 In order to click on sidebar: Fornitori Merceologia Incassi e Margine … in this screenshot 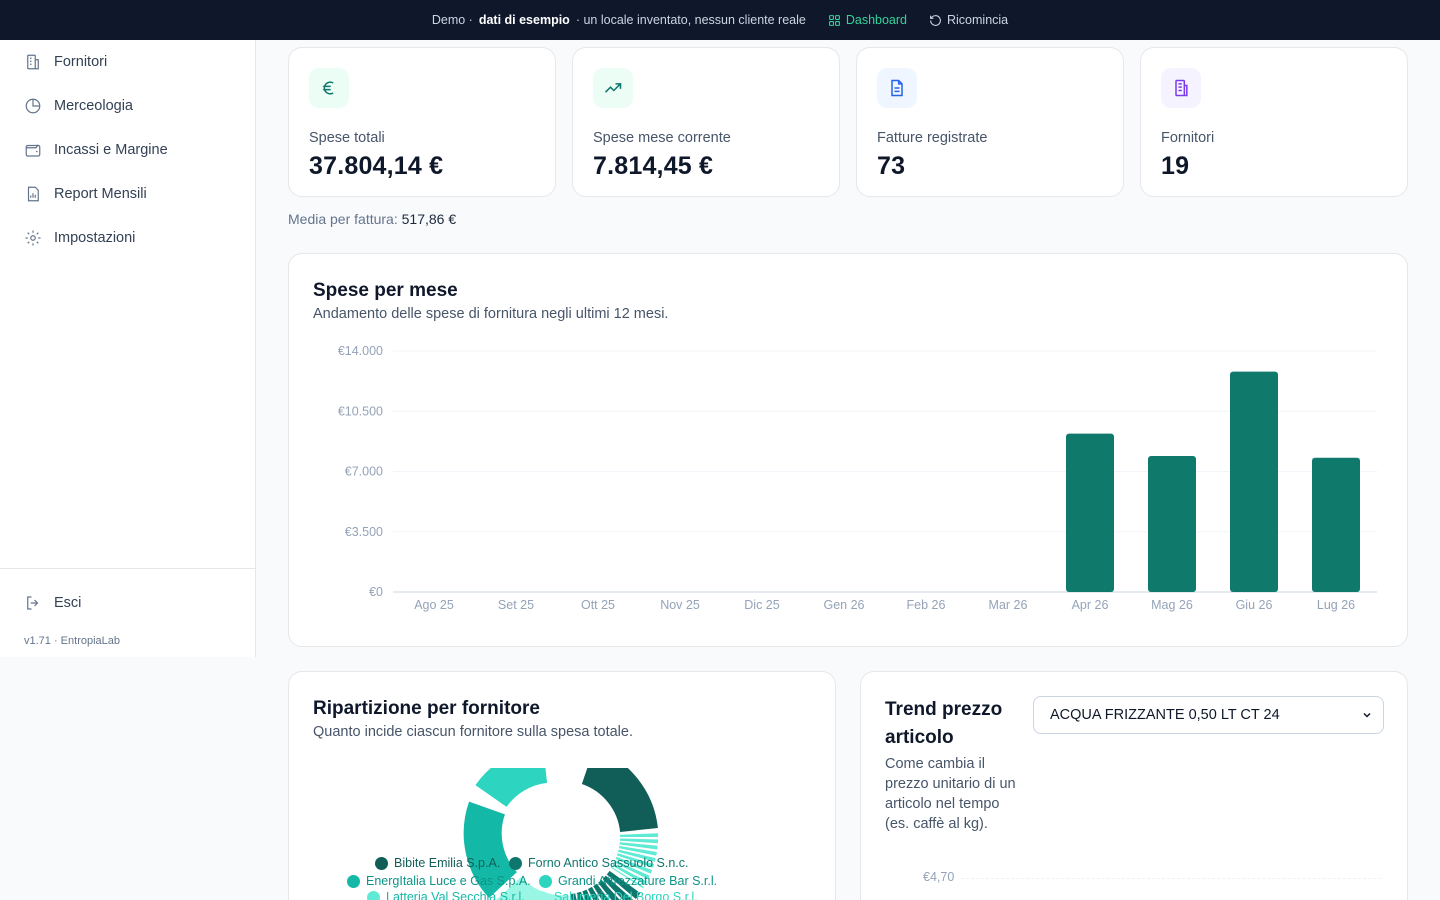, I will do `click(128, 348)`.